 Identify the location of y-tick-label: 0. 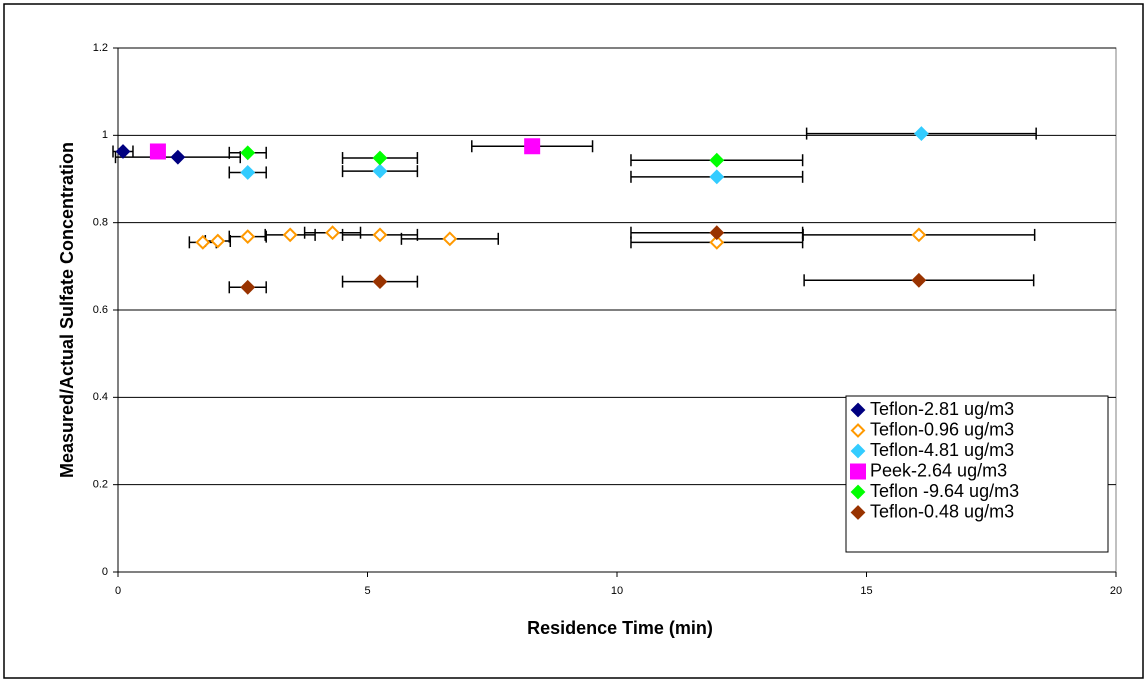
(105, 572).